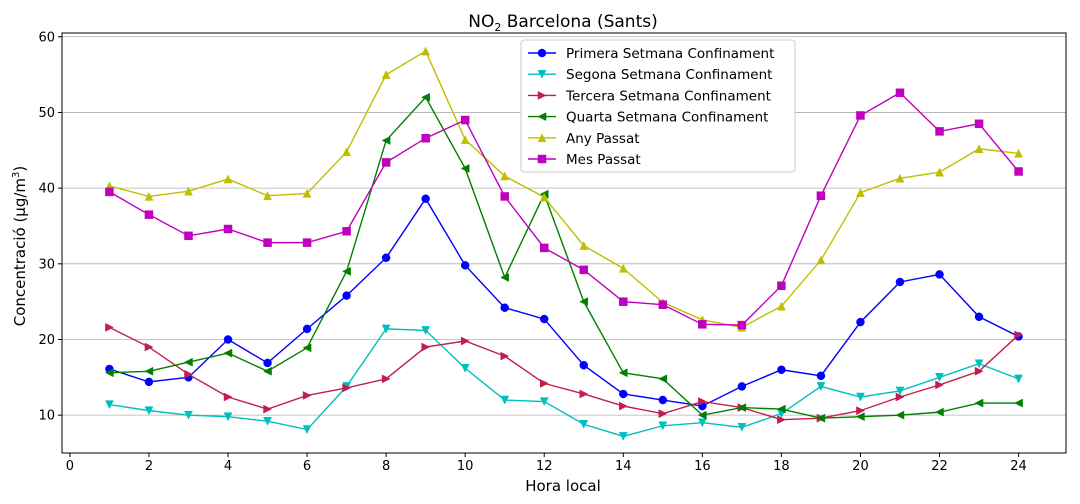 This screenshot has width=1080, height=504. I want to click on x-tick-label: 4, so click(228, 466).